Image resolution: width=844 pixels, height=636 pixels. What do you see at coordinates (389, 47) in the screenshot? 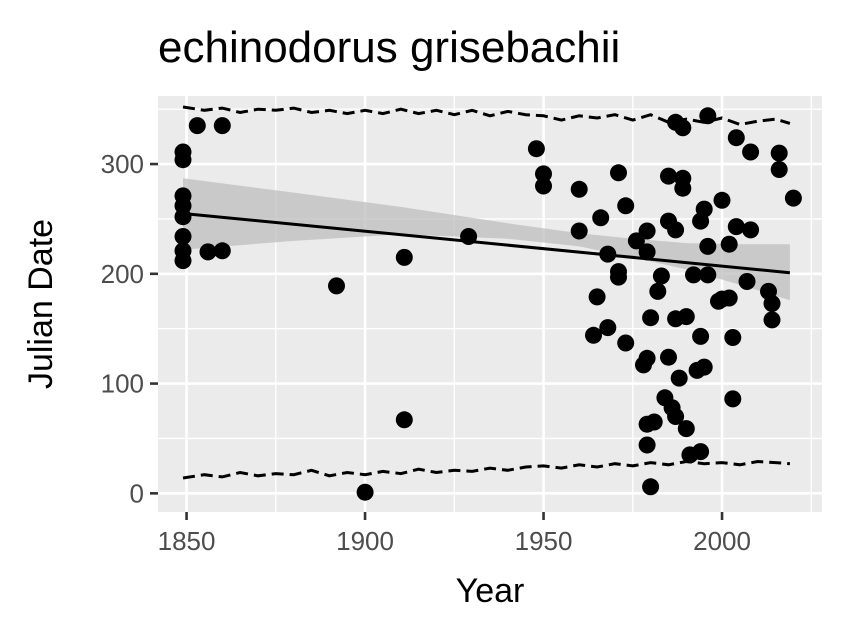
I see `chart-title: echinodorus grisebachii` at bounding box center [389, 47].